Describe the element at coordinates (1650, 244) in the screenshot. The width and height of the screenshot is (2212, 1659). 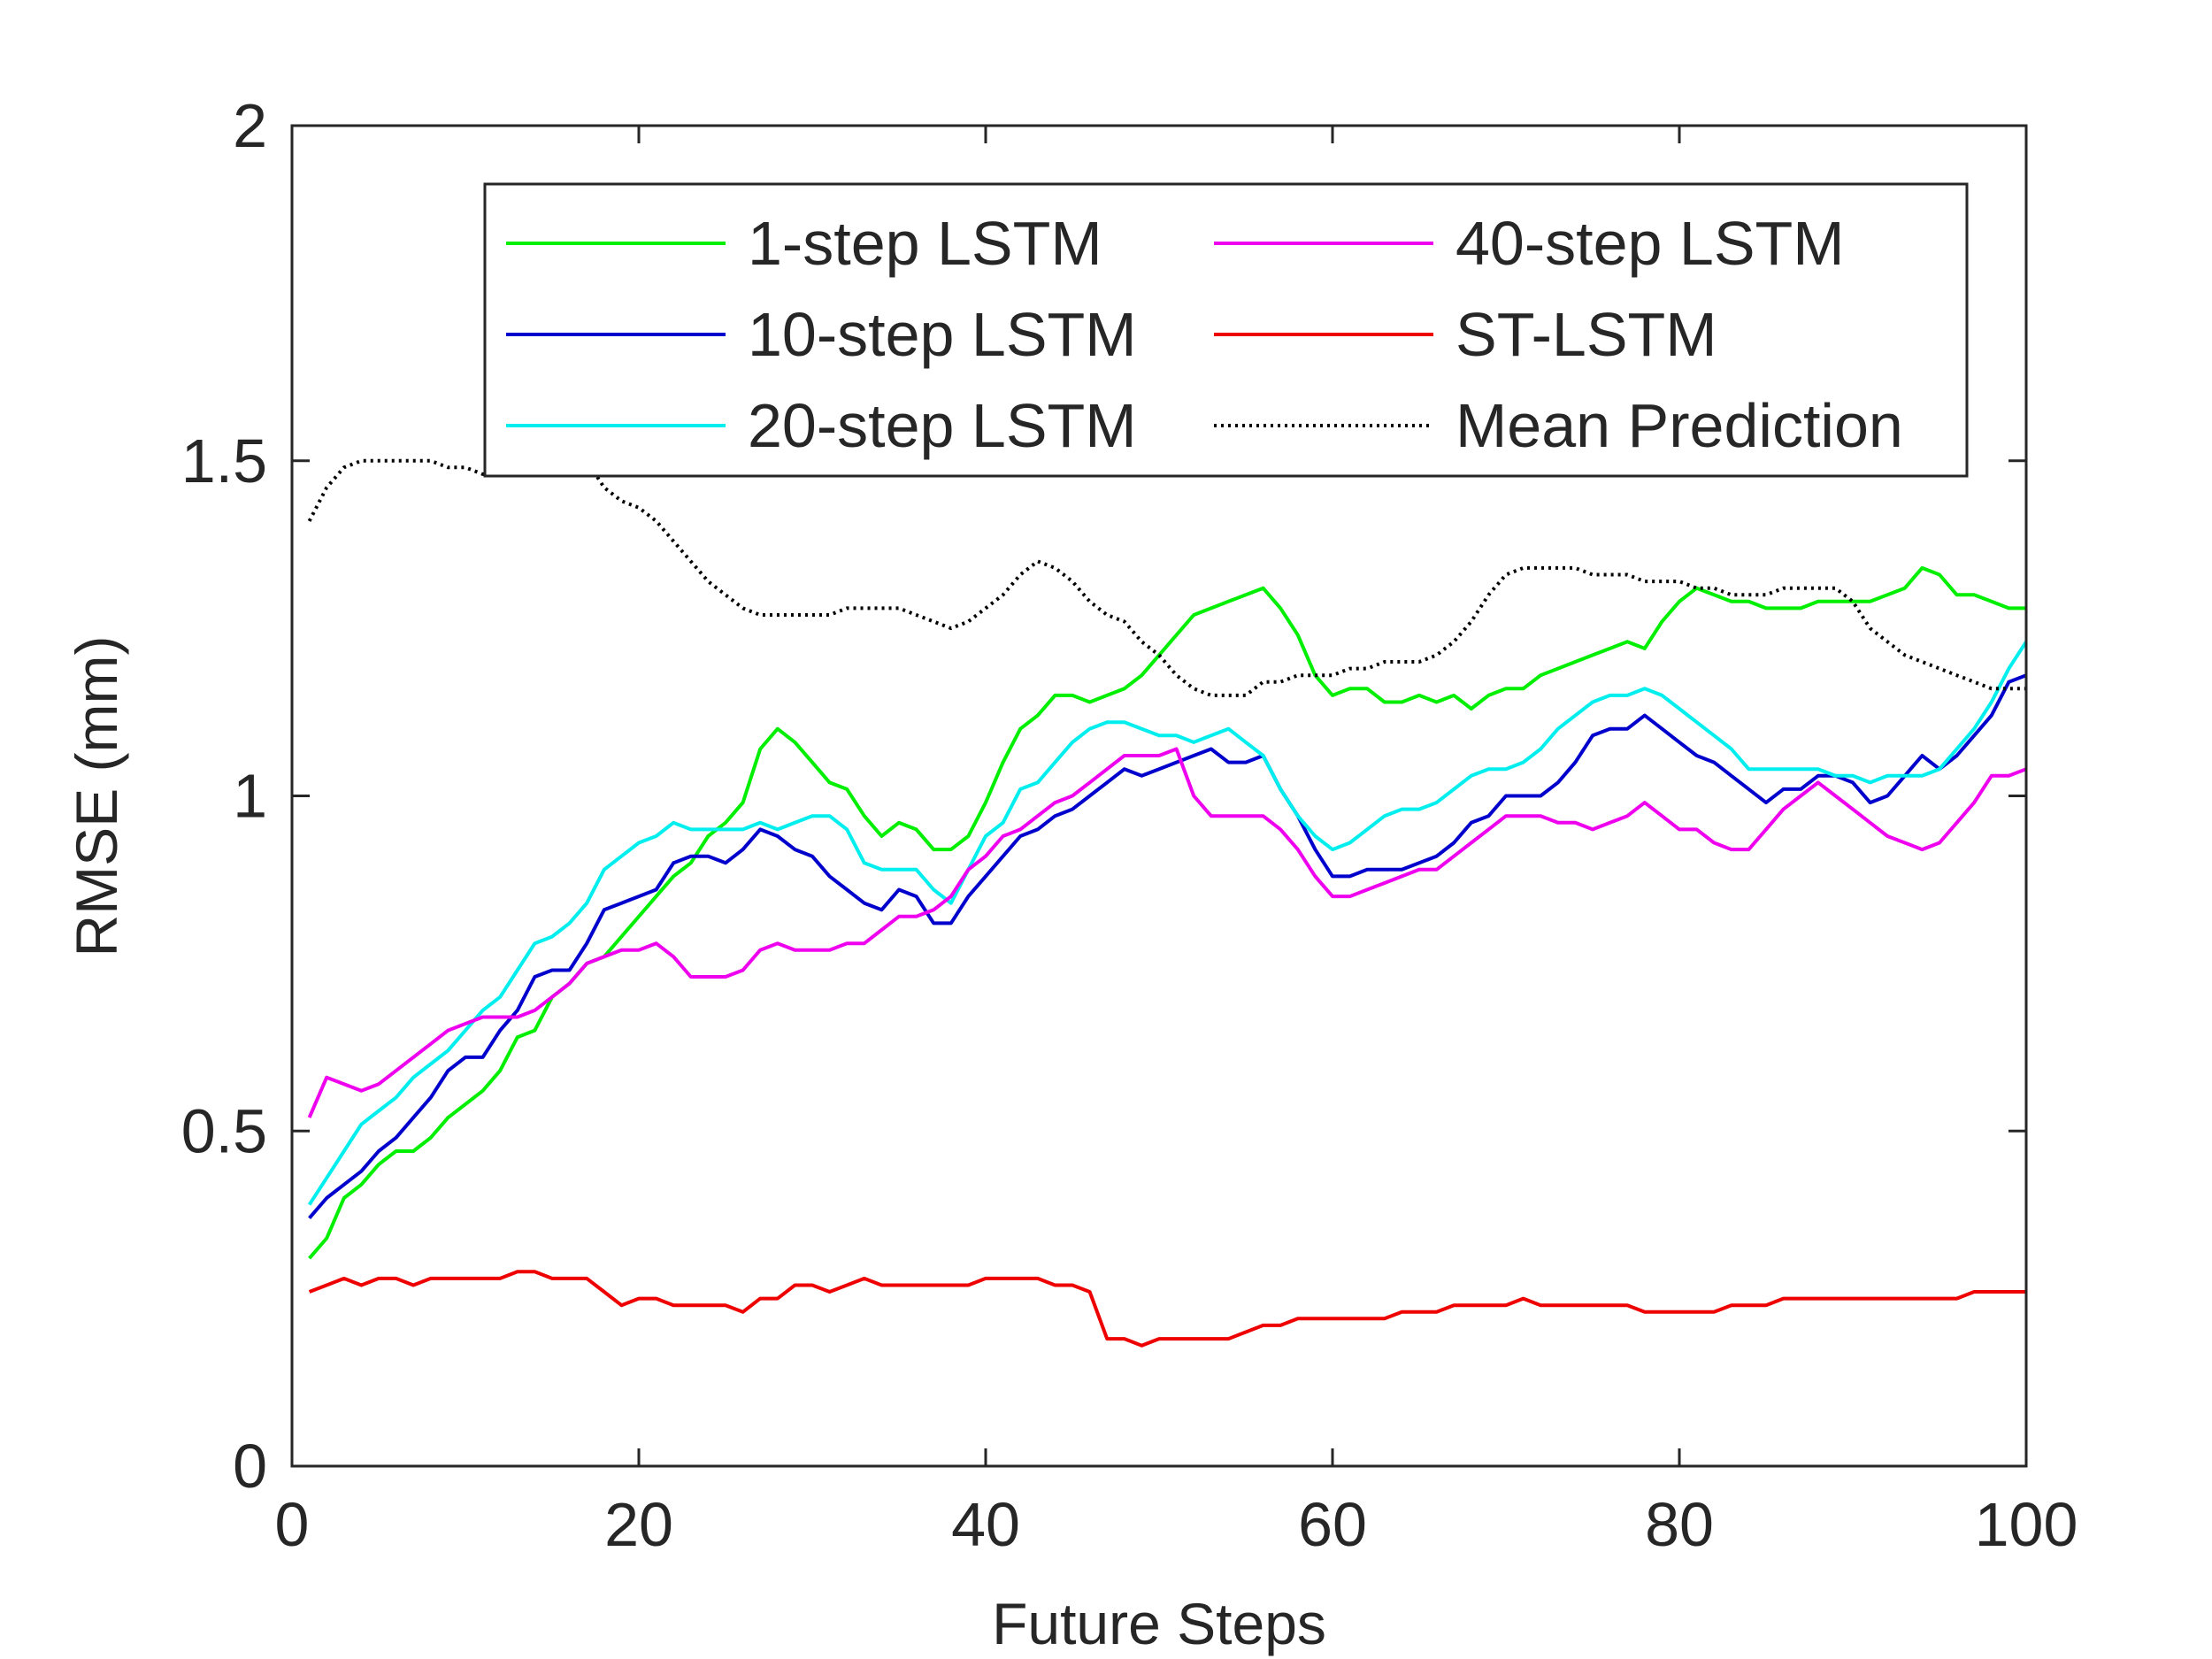
I see `legend-label-3: 40-step LSTM` at that location.